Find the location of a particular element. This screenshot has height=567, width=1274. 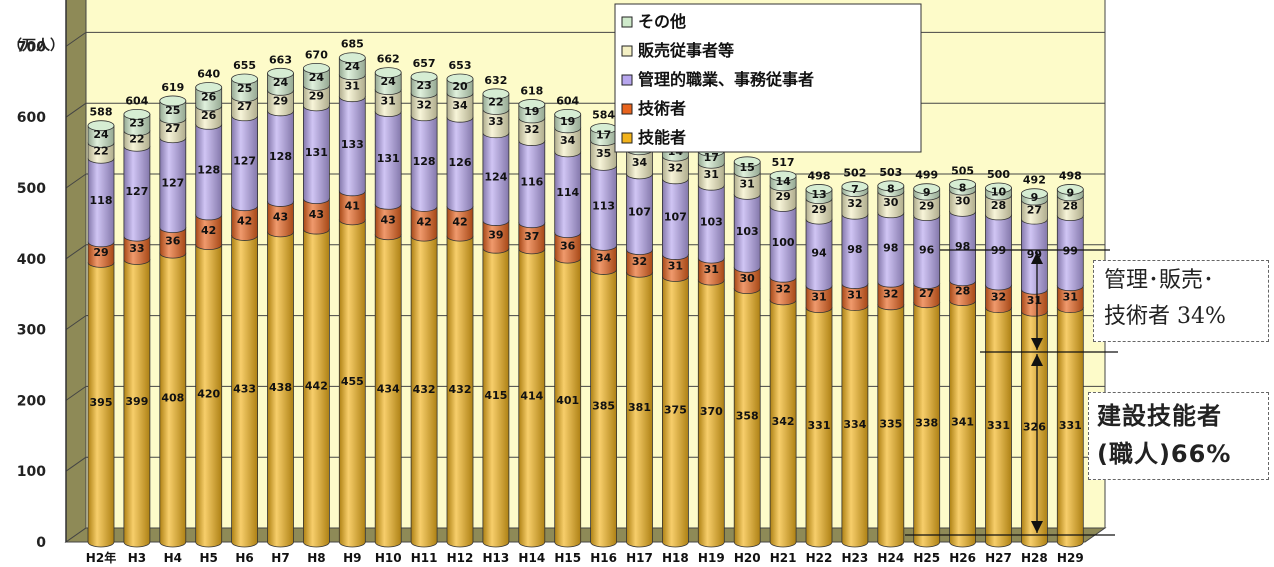

bar-value-label: 127 is located at coordinates (244, 161).